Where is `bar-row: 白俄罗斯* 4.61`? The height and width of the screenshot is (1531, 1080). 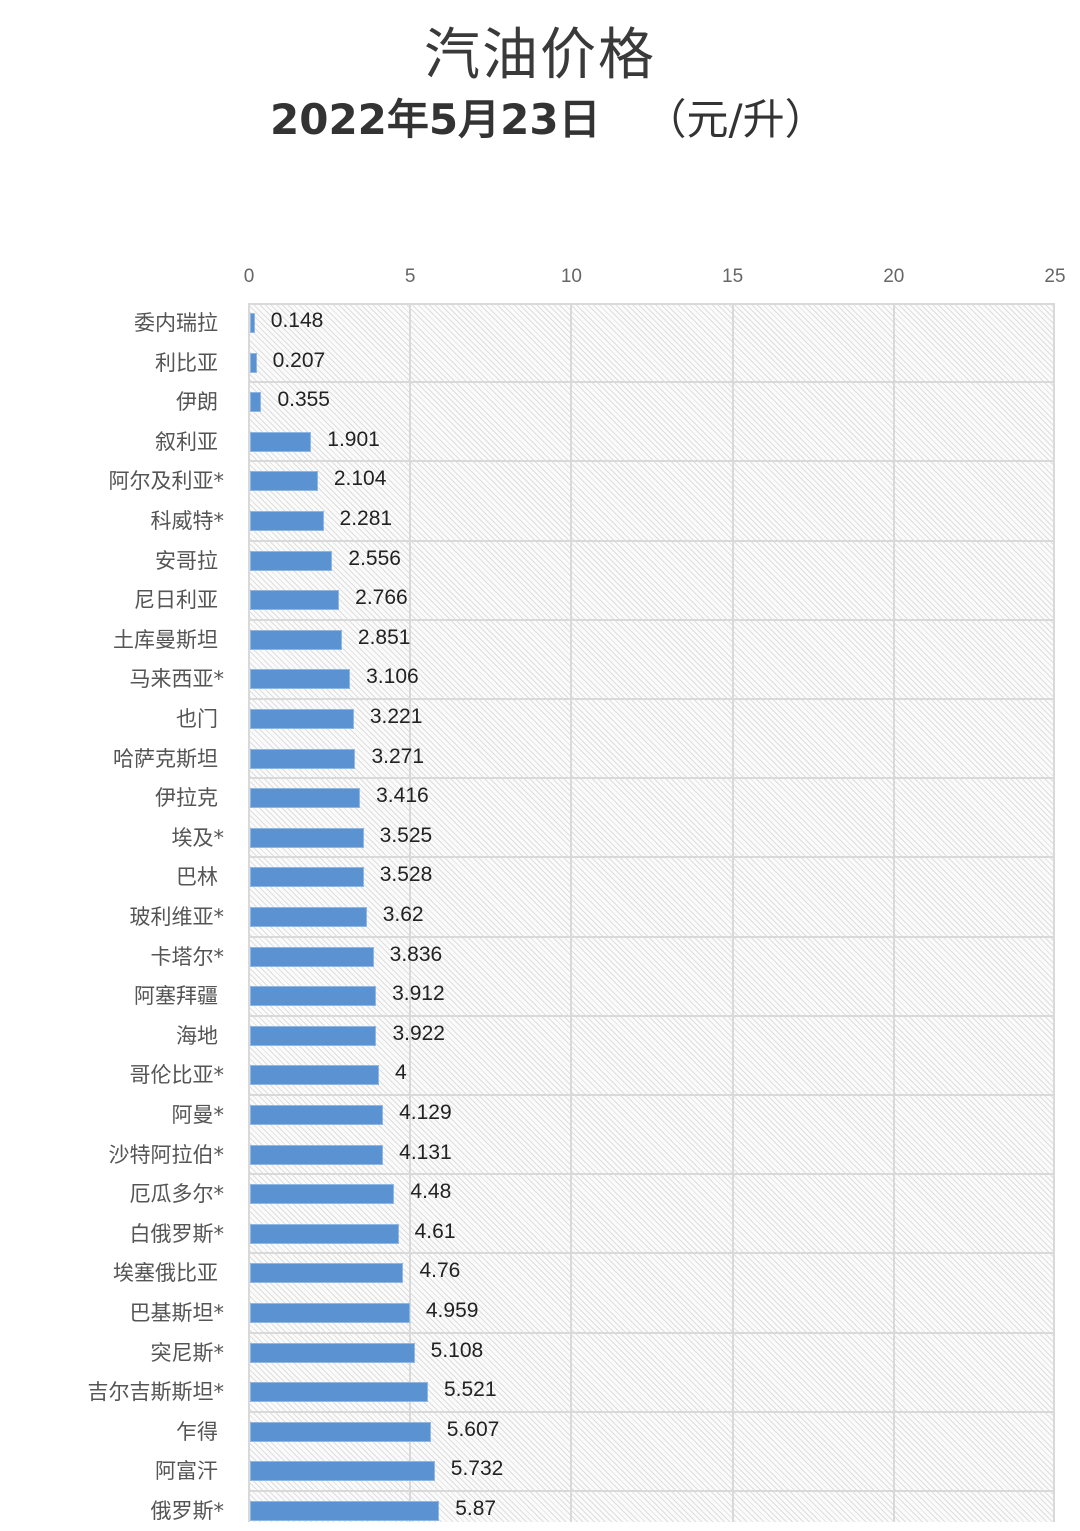 bar-row: 白俄罗斯* 4.61 is located at coordinates (540, 1234).